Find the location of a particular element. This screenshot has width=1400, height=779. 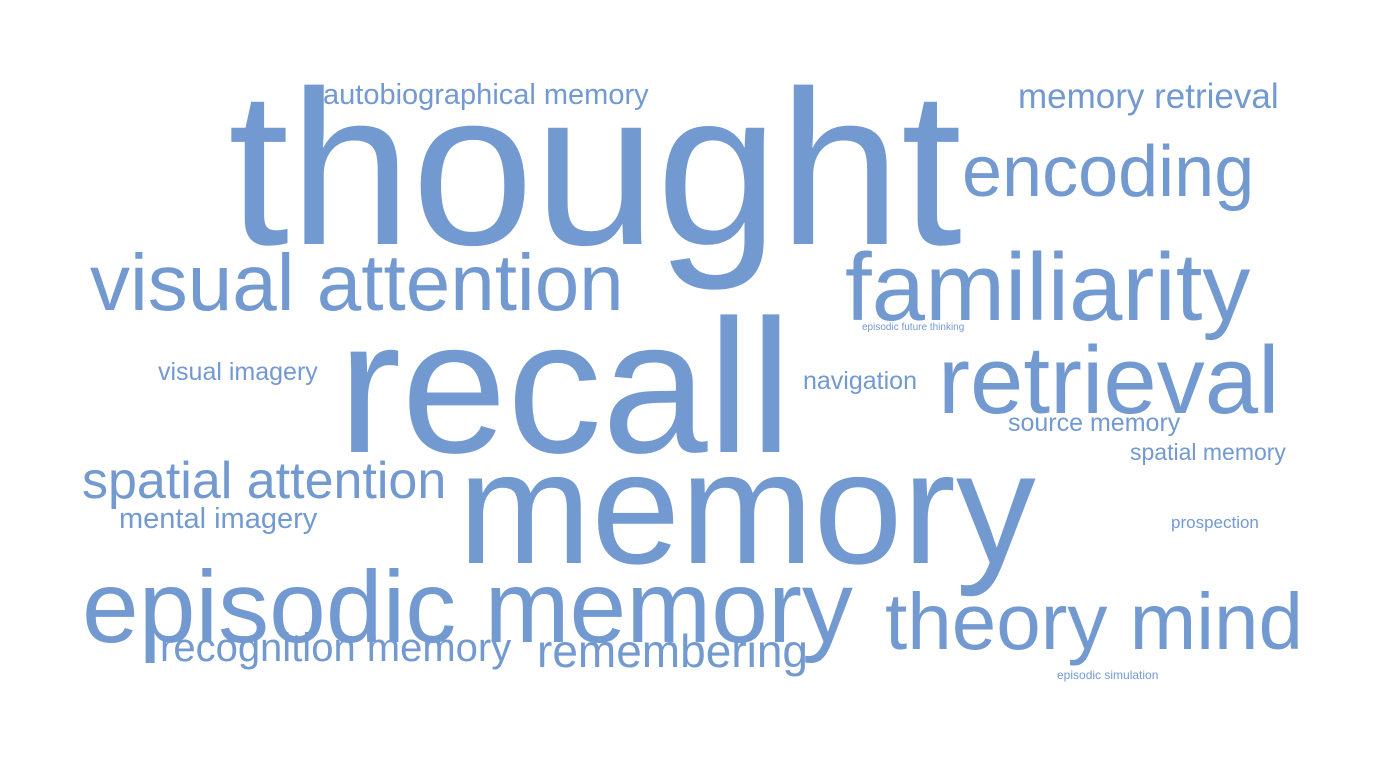

word-memory: memory is located at coordinates (747, 507).